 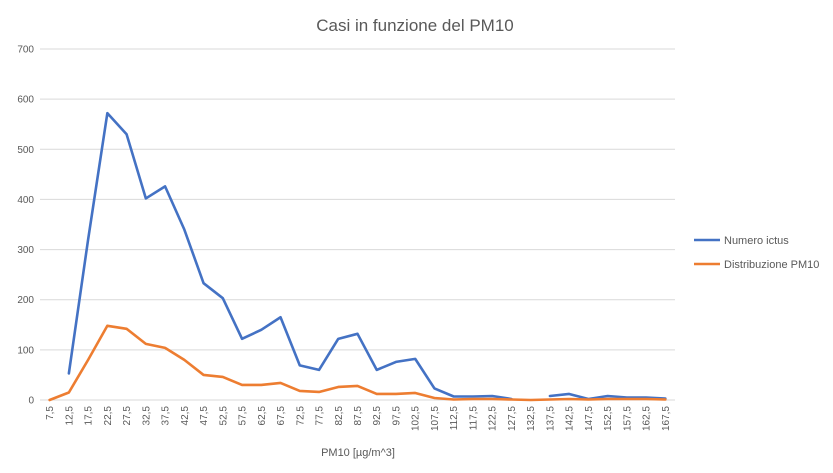 What do you see at coordinates (570, 418) in the screenshot?
I see `x-tick-label: 142,5` at bounding box center [570, 418].